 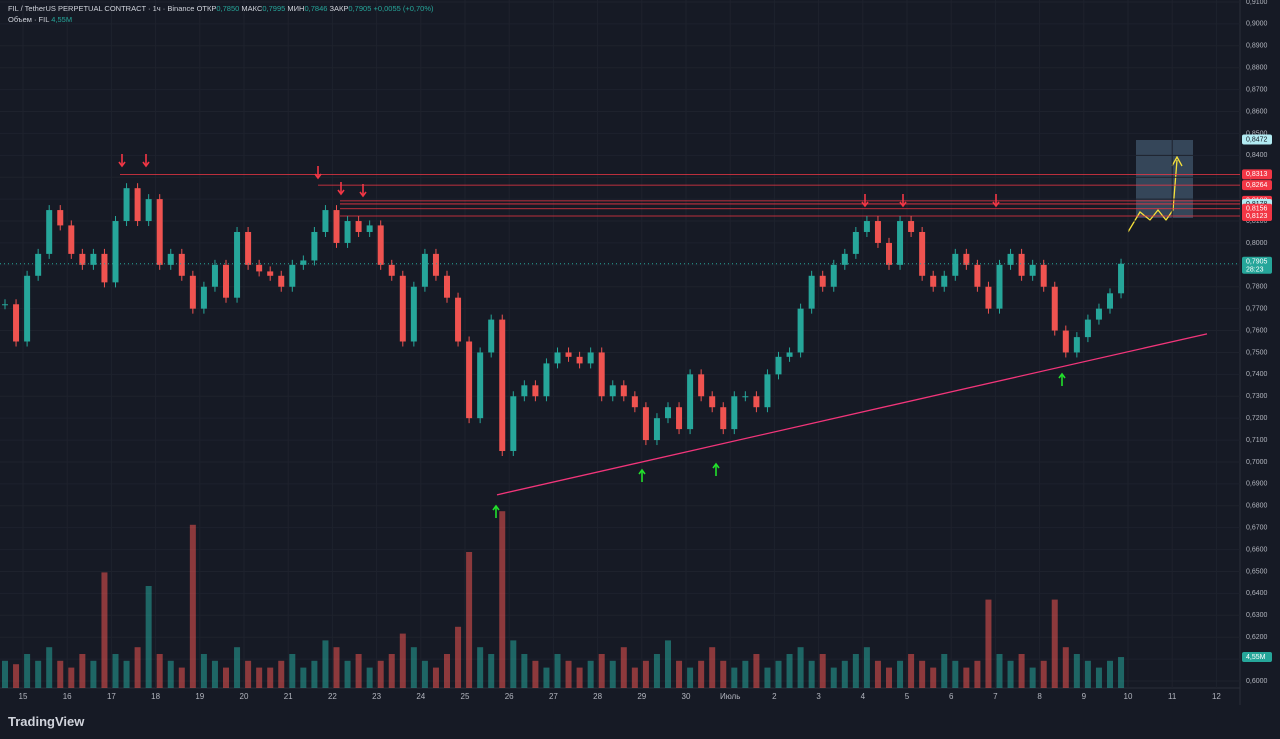 I want to click on y-tick-label: 0,6500, so click(x=1257, y=571).